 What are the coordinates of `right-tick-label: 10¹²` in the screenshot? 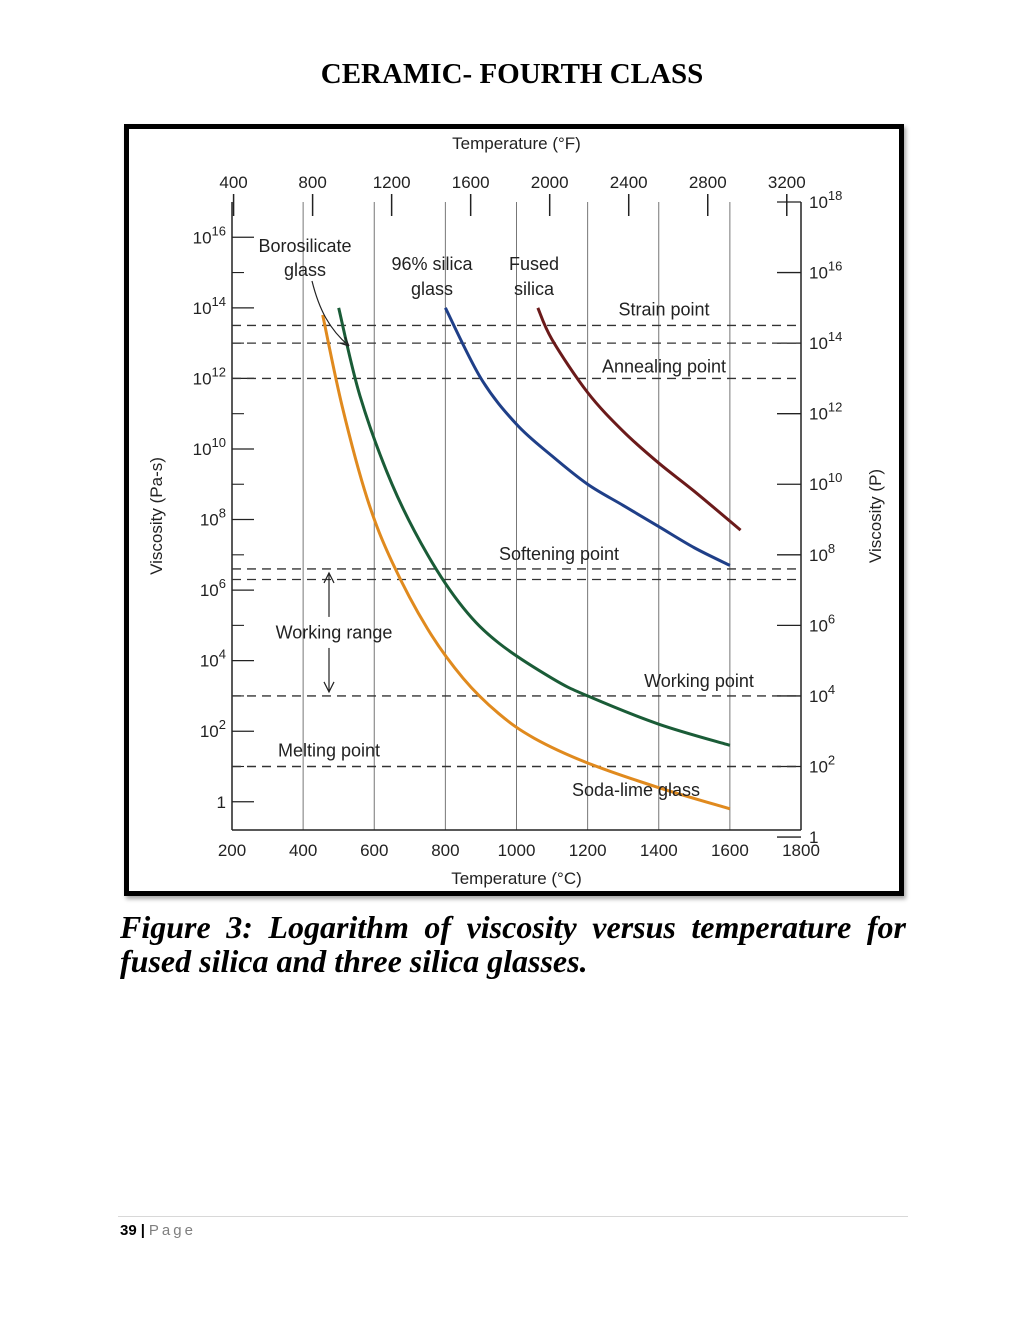 It's located at (825, 412).